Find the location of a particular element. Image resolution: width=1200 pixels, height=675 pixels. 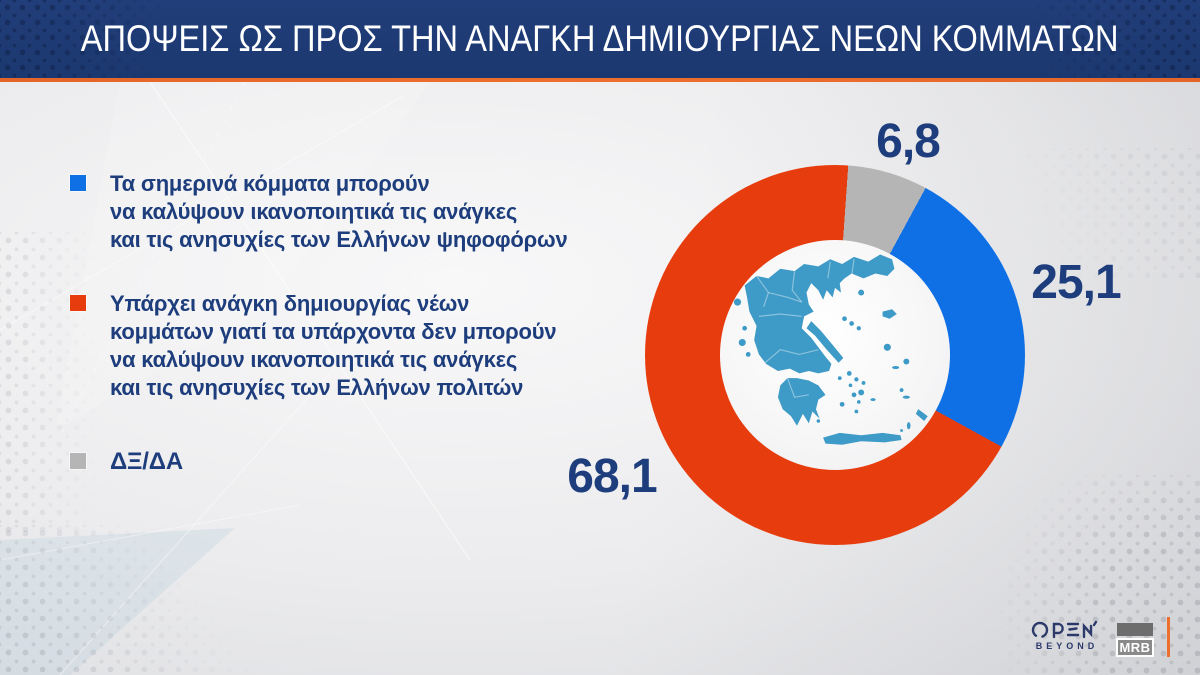

brand-divider-line is located at coordinates (1168, 637).